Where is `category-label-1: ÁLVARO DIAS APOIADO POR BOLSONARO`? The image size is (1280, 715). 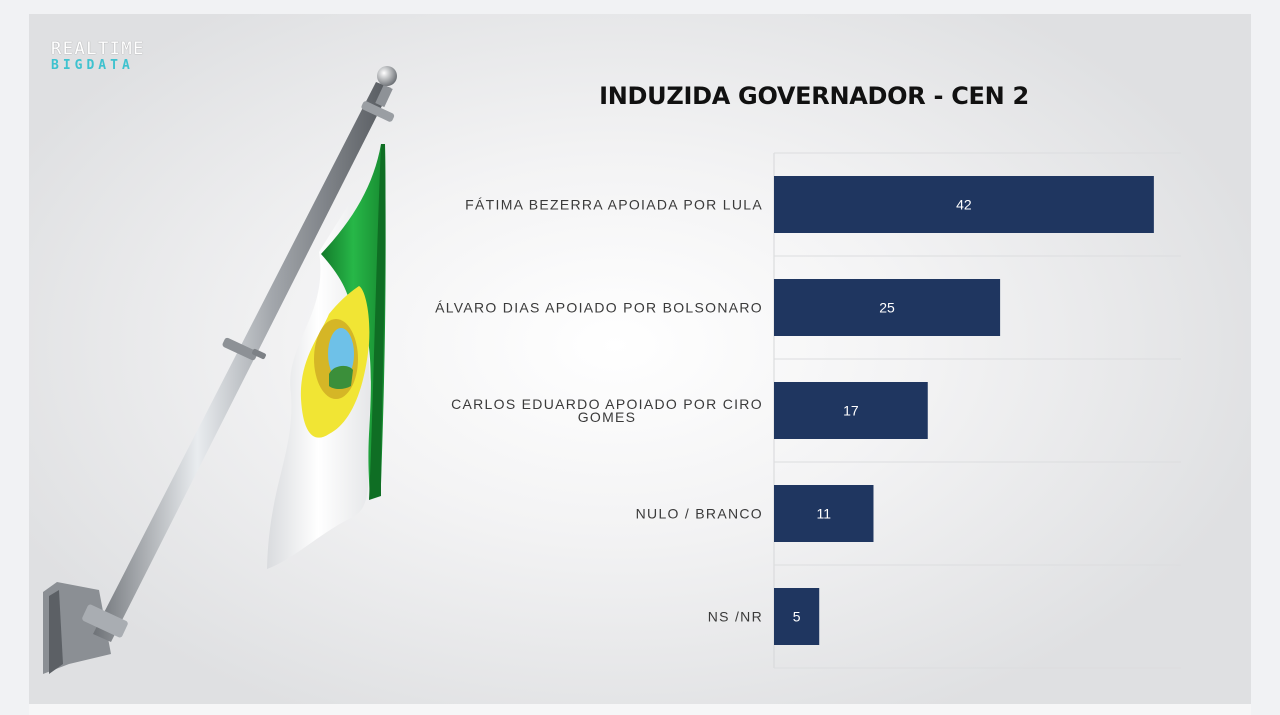 category-label-1: ÁLVARO DIAS APOIADO POR BOLSONARO is located at coordinates (599, 308).